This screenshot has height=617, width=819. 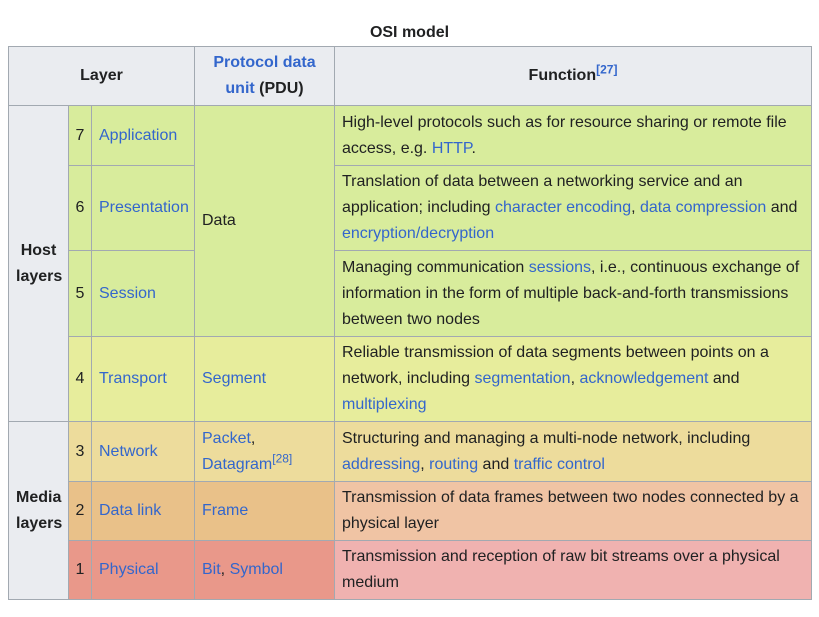 I want to click on function-header: Function[27], so click(x=573, y=76).